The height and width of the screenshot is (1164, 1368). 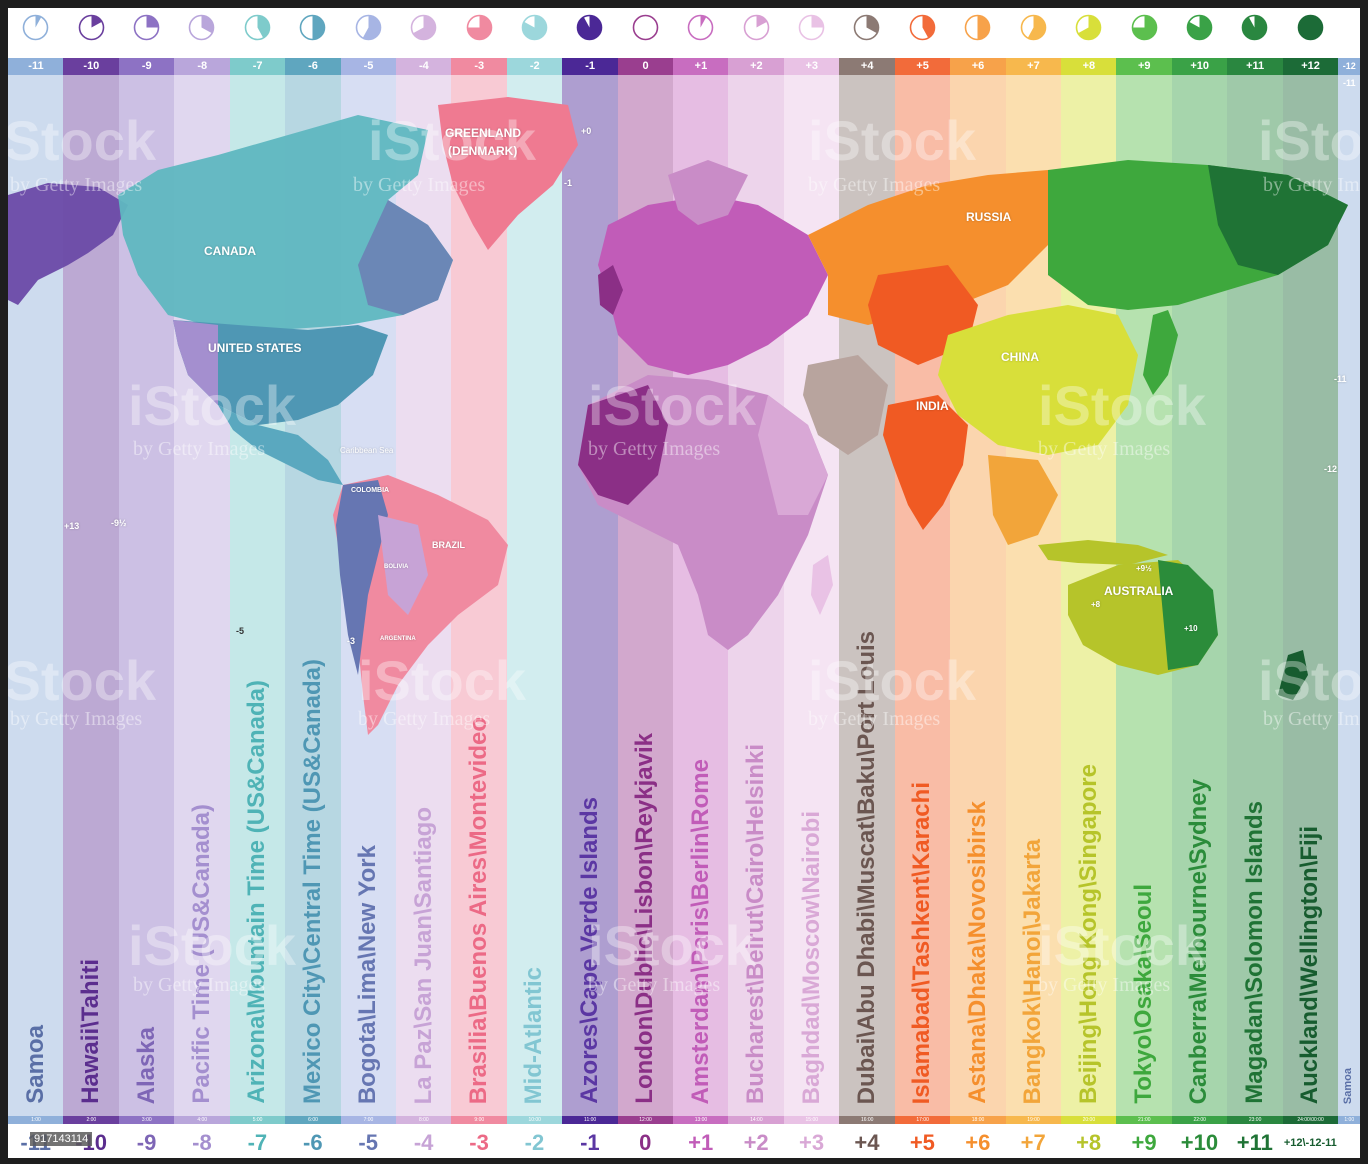 I want to click on bottom-time-label: 19:00, so click(x=1033, y=1120).